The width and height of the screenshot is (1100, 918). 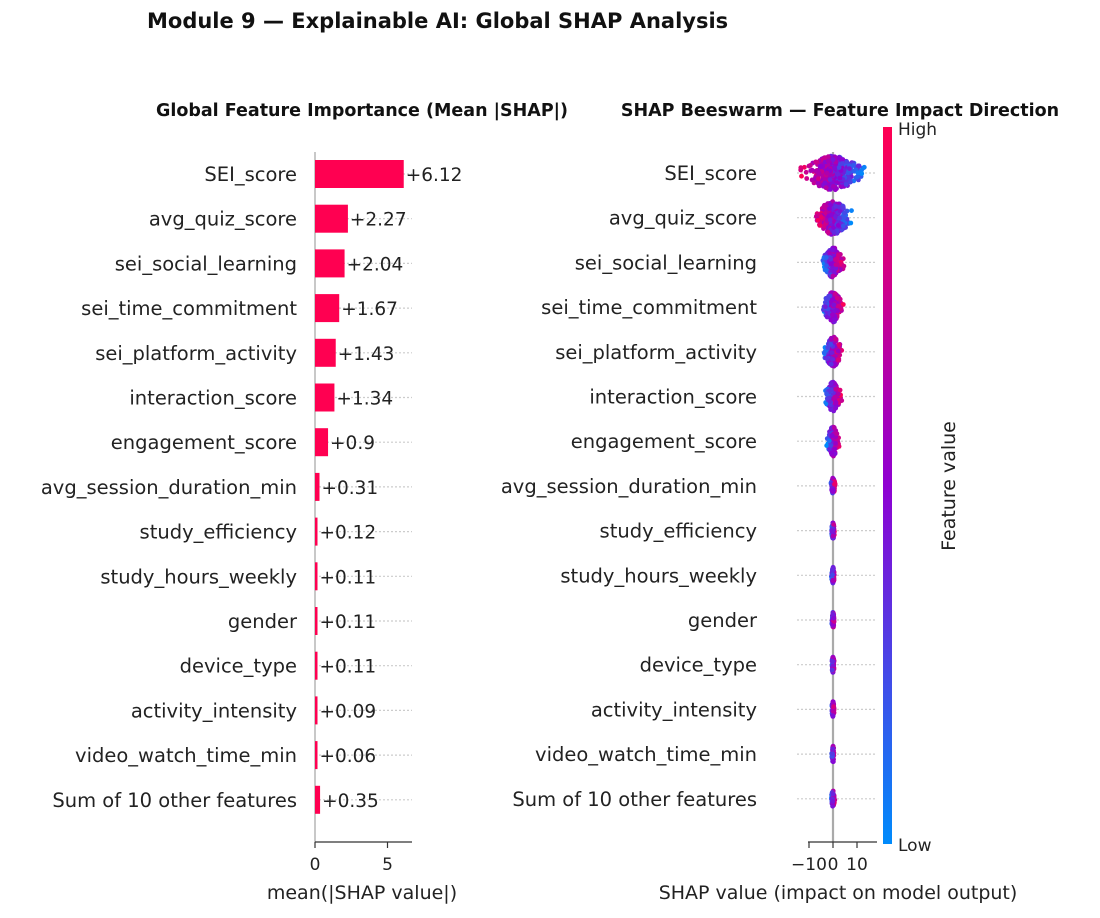 What do you see at coordinates (198, 576) in the screenshot?
I see `bar-category-label: study_hours_weekly` at bounding box center [198, 576].